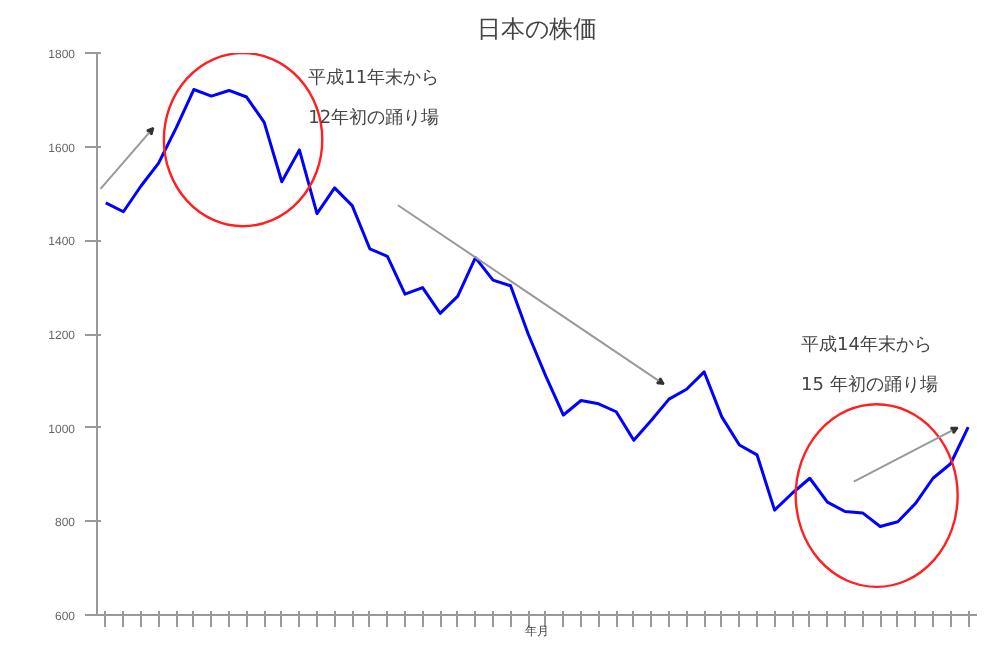  What do you see at coordinates (869, 364) in the screenshot?
I see `annotation: 平成14年末から 15 年初の踊り場` at bounding box center [869, 364].